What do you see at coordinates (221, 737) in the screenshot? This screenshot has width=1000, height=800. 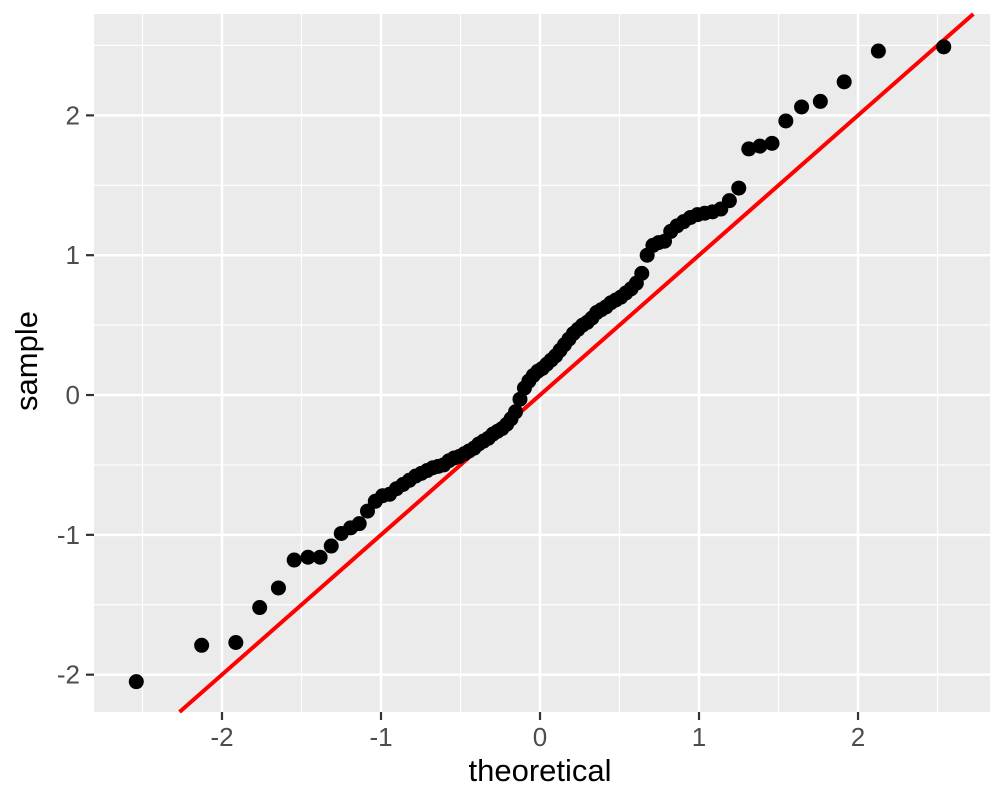 I see `x-tick-label: -2` at bounding box center [221, 737].